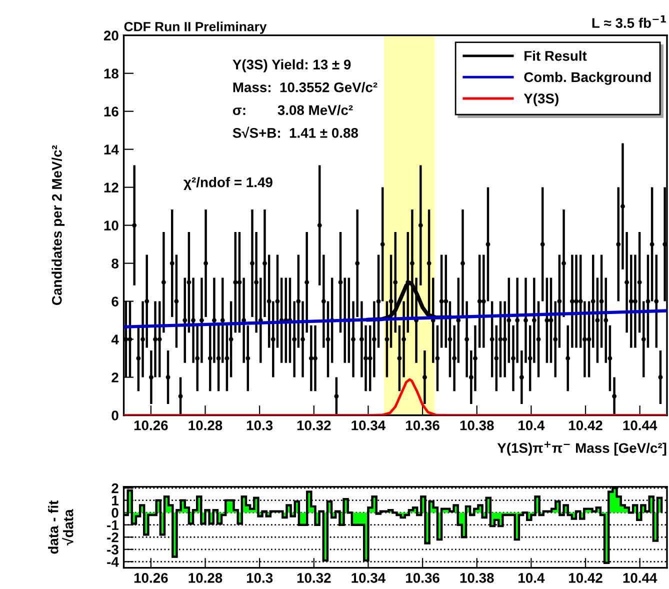 This screenshot has height=589, width=669. I want to click on y-axis-title: data - fit √data, so click(61, 527).